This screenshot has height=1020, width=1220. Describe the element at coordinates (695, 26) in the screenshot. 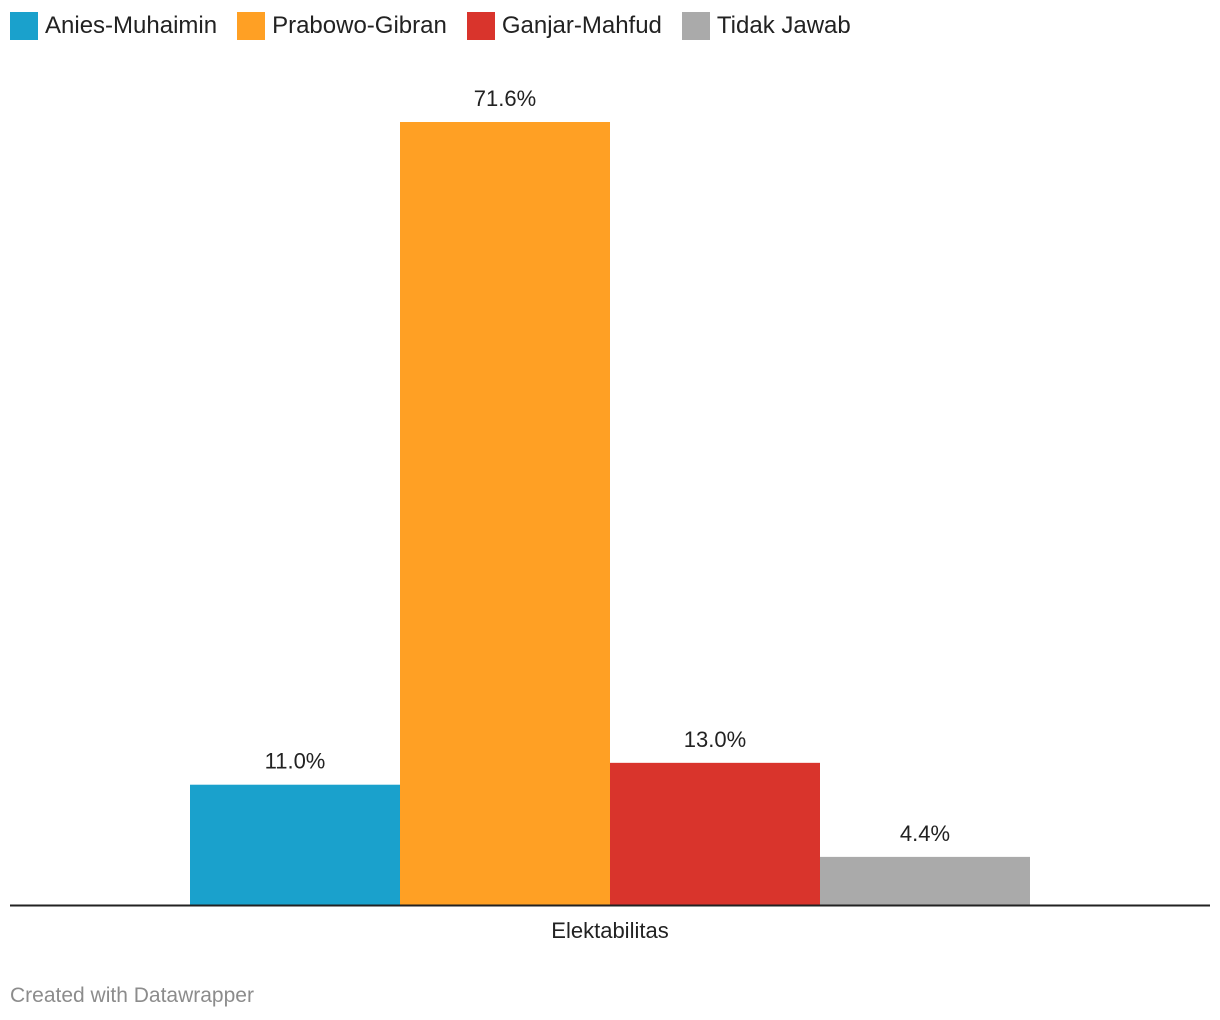

I see `legend-swatch-tidak-jawab` at that location.